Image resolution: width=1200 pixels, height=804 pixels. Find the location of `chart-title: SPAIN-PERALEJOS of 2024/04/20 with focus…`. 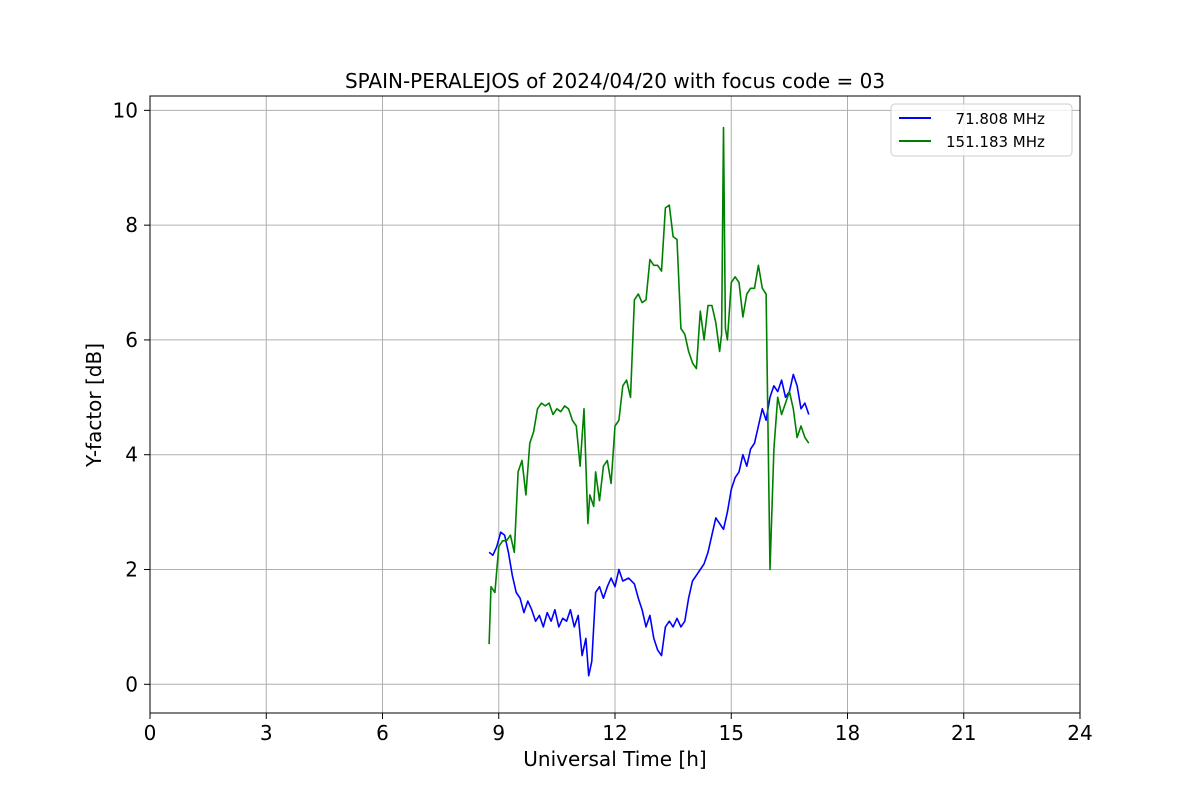

chart-title: SPAIN-PERALEJOS of 2024/04/20 with focus… is located at coordinates (615, 81).